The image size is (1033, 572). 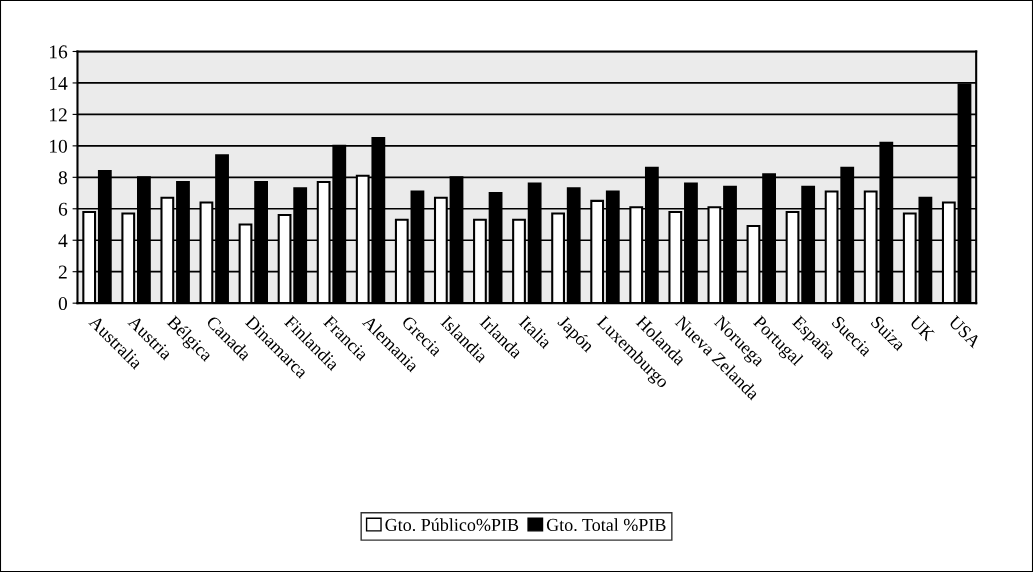 I want to click on y-tick-label: 16, so click(x=59, y=52).